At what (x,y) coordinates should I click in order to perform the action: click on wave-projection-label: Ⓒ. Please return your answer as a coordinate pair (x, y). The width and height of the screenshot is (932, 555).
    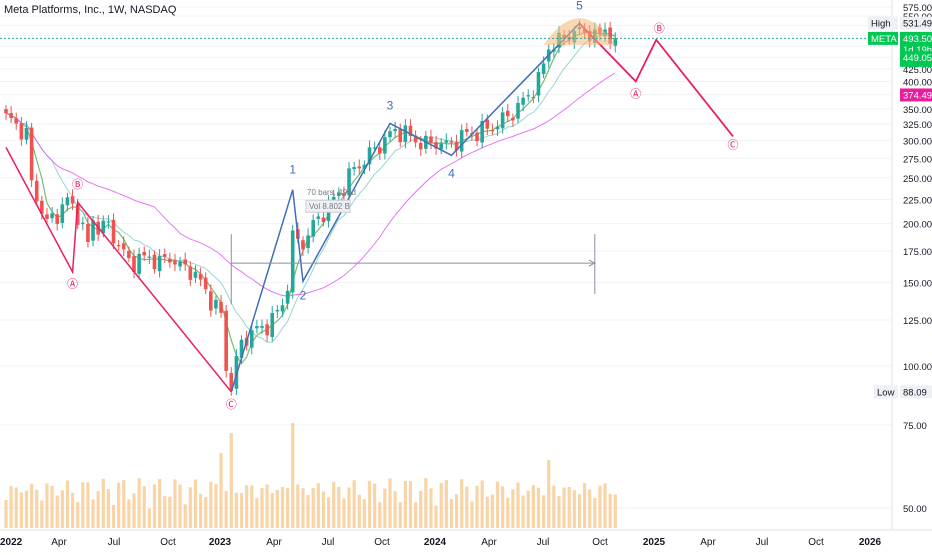
    Looking at the image, I should click on (733, 144).